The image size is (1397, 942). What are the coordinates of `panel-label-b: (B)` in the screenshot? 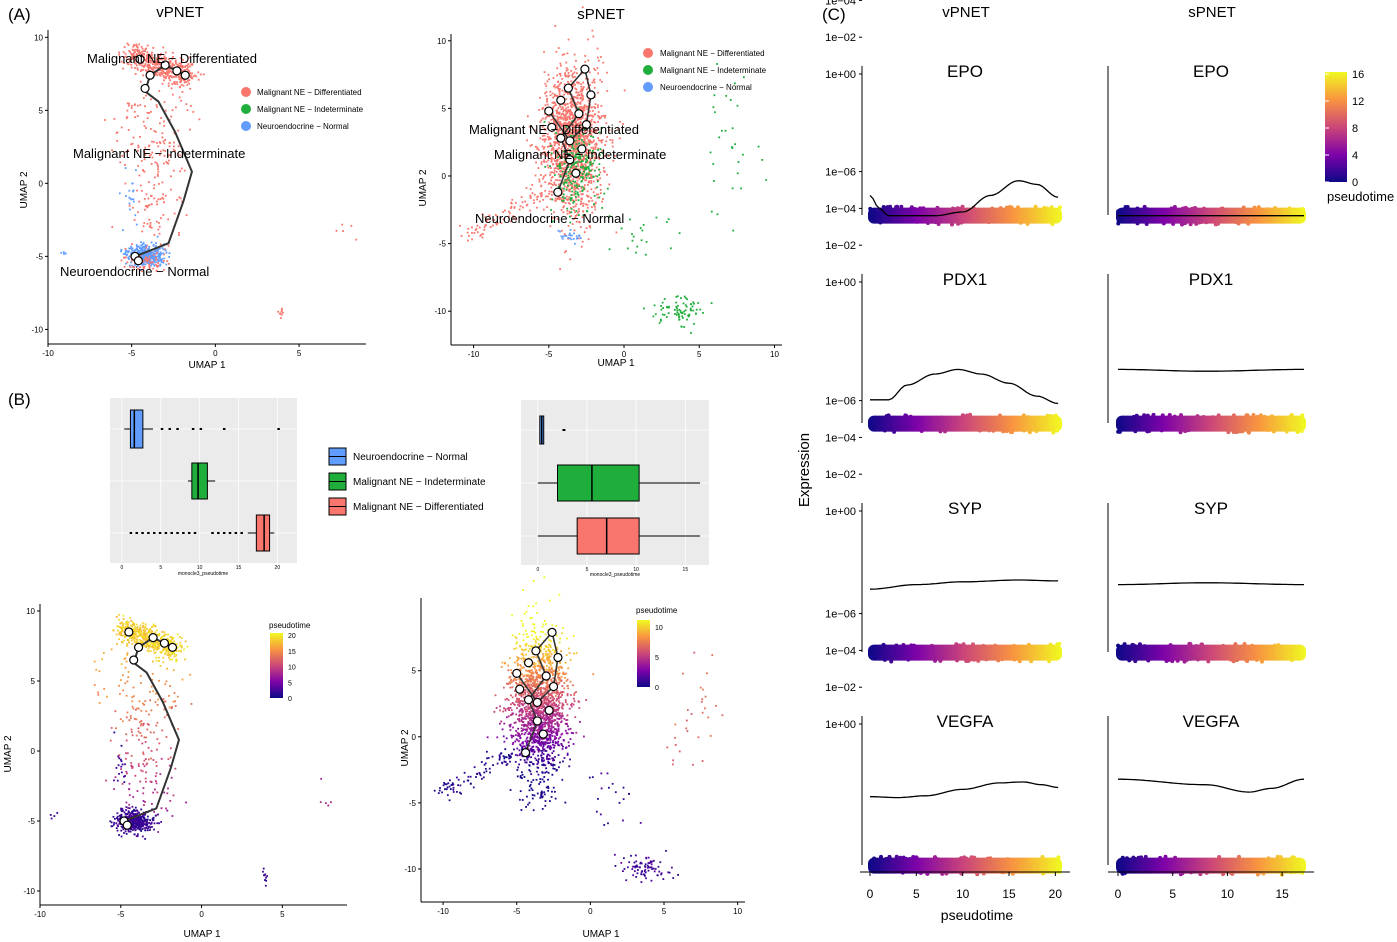 It's located at (19, 399).